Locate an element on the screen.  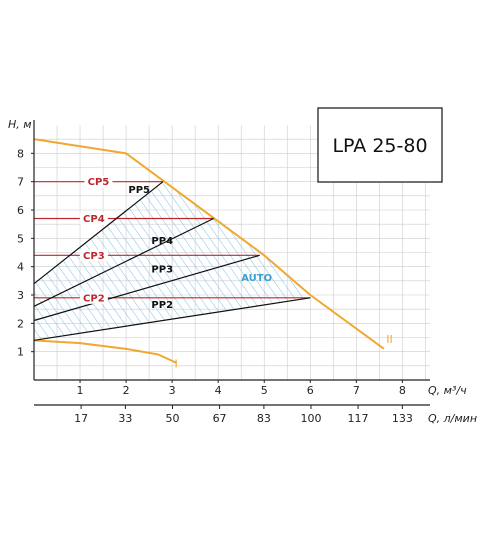
y-tick-label: 1 is located at coordinates (20, 352).